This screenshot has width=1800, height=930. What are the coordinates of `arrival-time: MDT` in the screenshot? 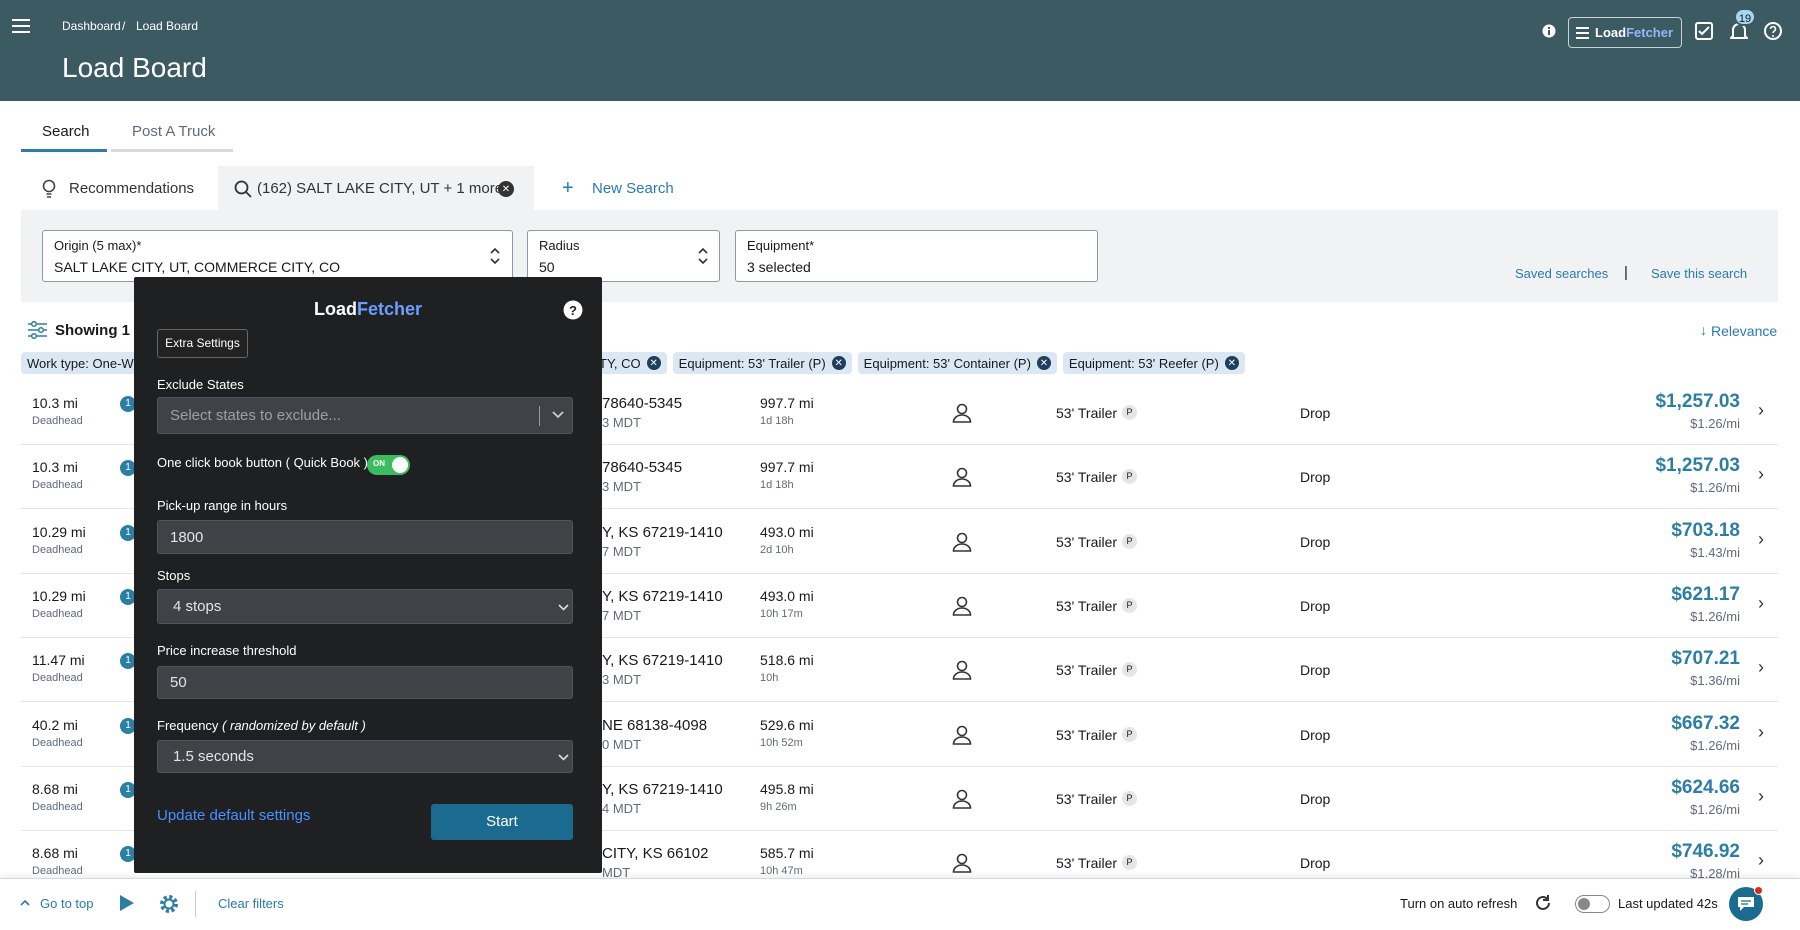 It's located at (616, 873).